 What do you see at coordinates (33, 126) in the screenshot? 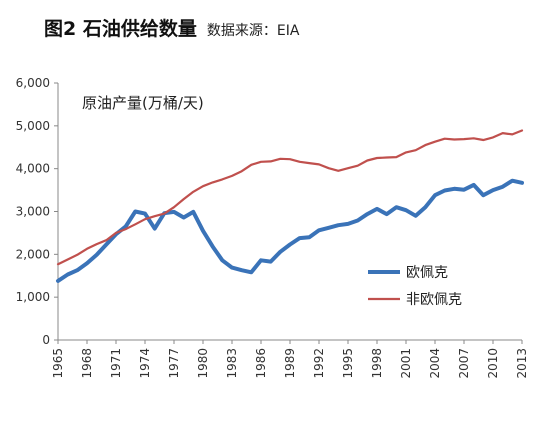
I see `y-tick-label: 5,000` at bounding box center [33, 126].